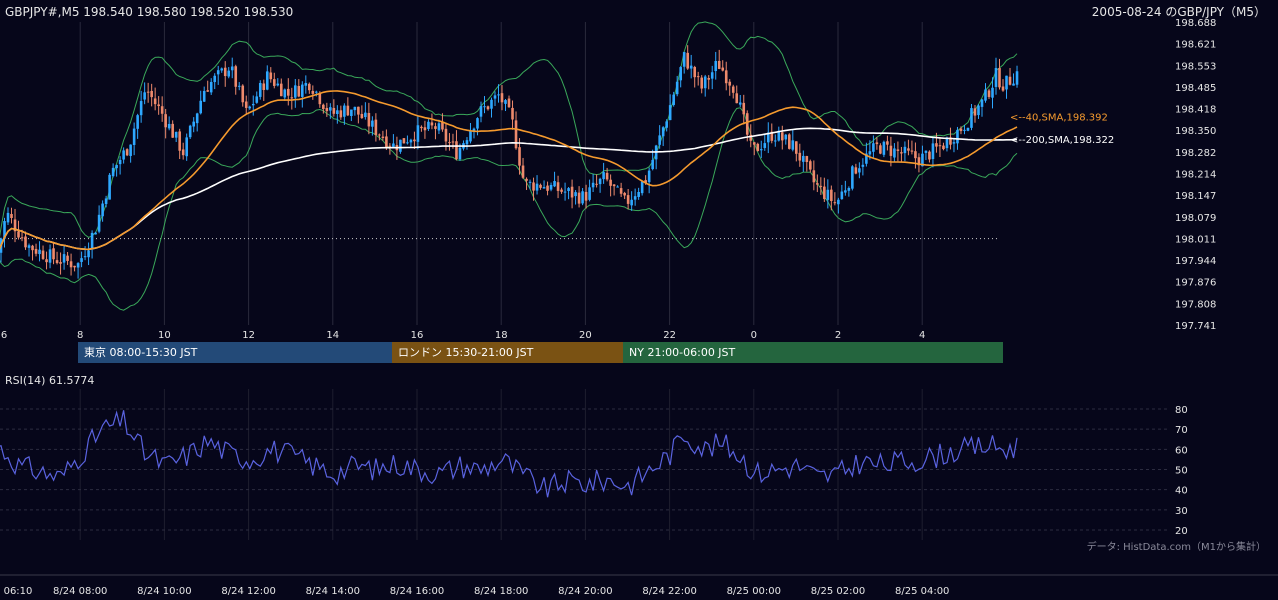  Describe the element at coordinates (248, 591) in the screenshot. I see `time-tick-label: 8/24 12:00` at that location.